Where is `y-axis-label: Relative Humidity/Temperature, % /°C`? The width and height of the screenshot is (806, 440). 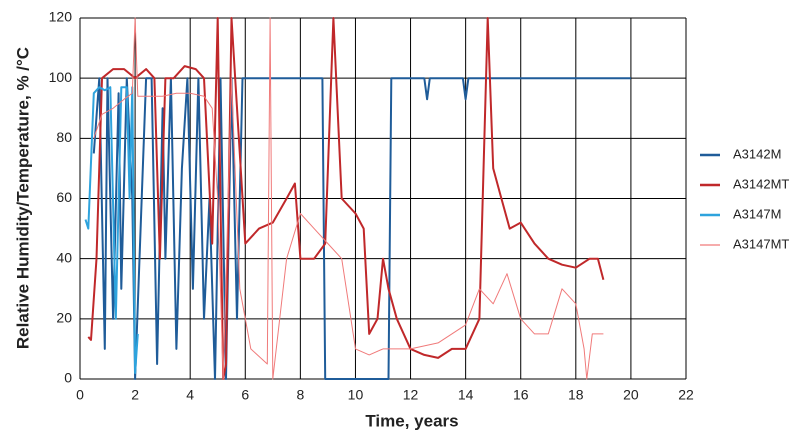
y-axis-label: Relative Humidity/Temperature, % /°C is located at coordinates (22, 198).